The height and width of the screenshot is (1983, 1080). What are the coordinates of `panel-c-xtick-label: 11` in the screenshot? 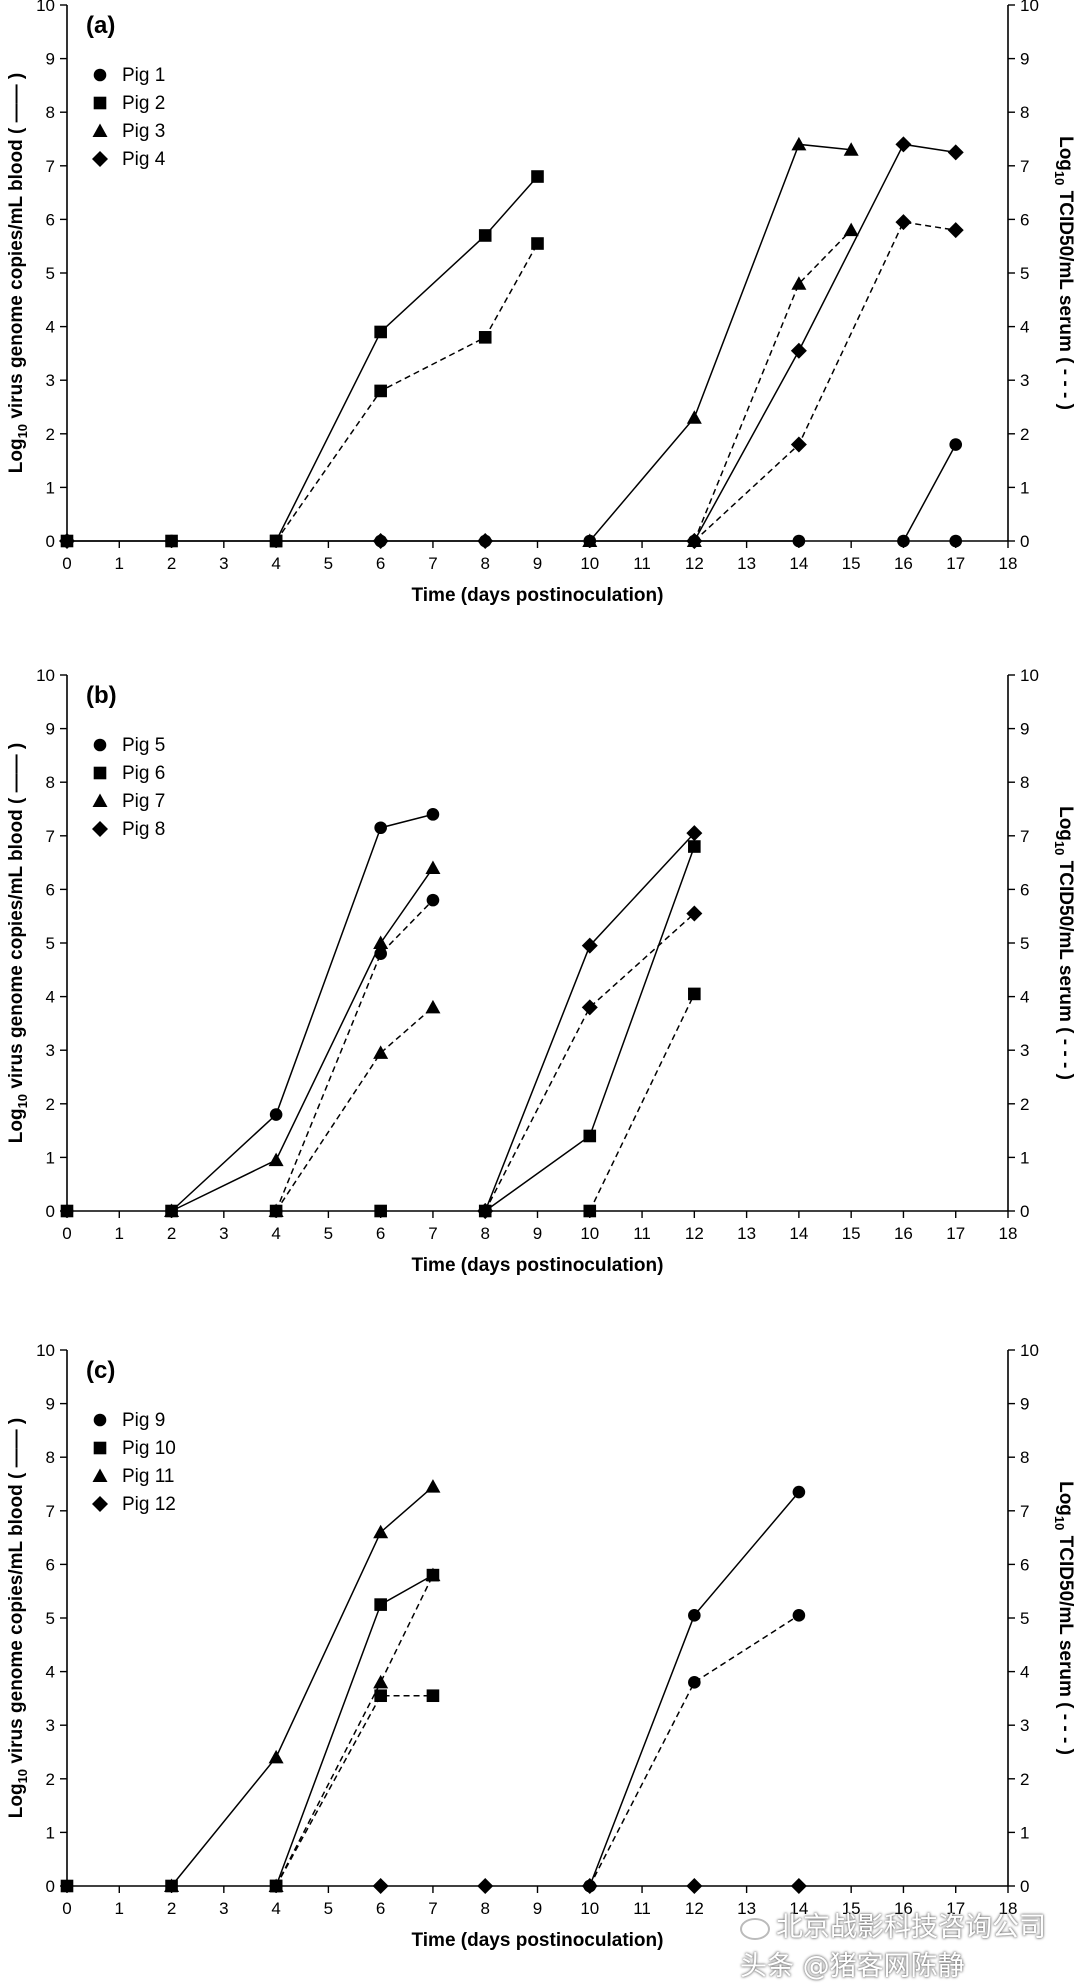 It's located at (642, 1908).